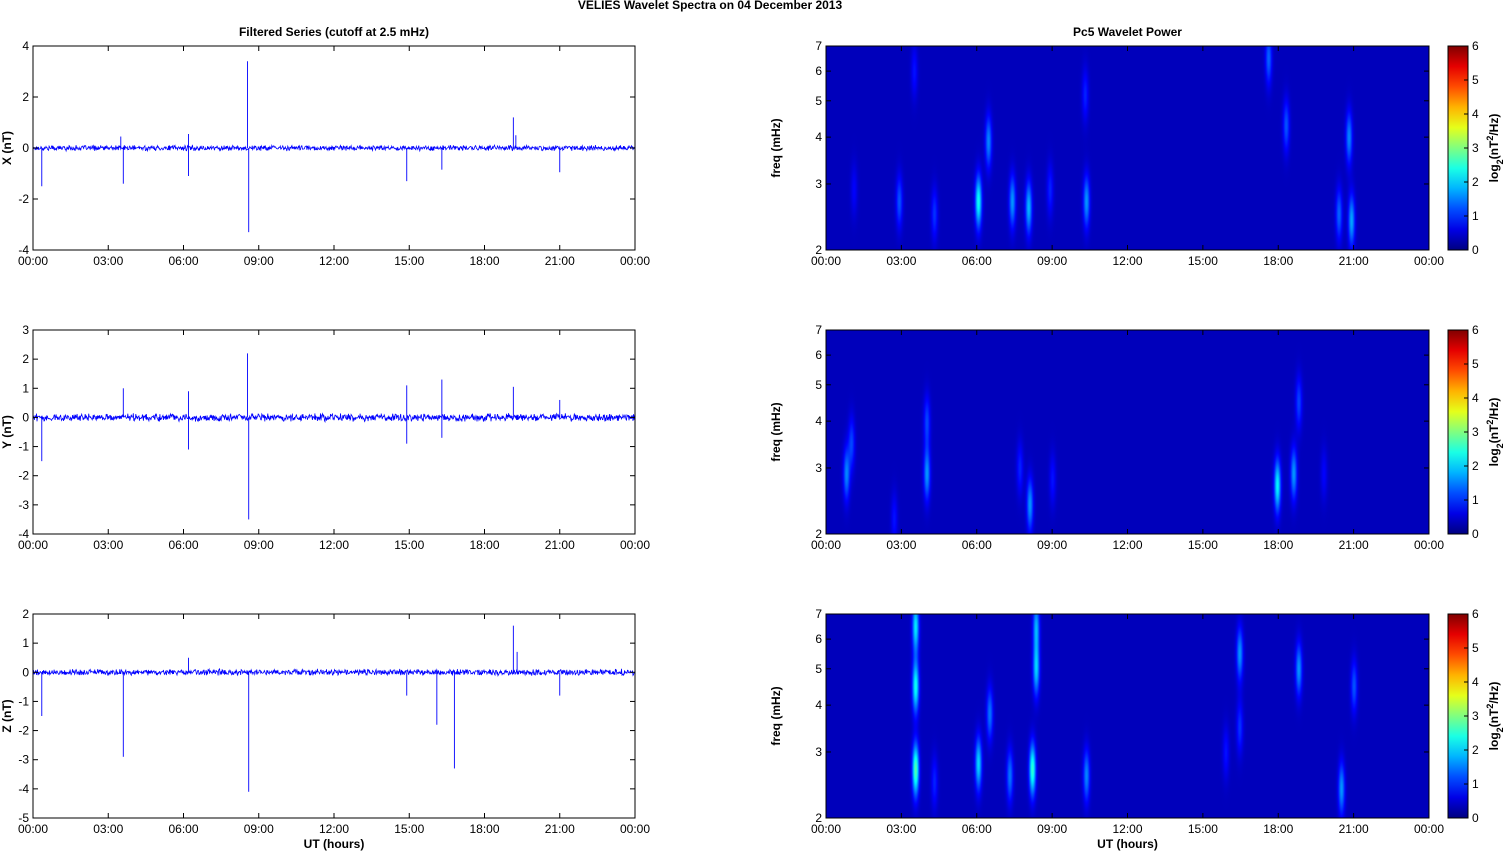  I want to click on y-tick-label: 1, so click(25, 388).